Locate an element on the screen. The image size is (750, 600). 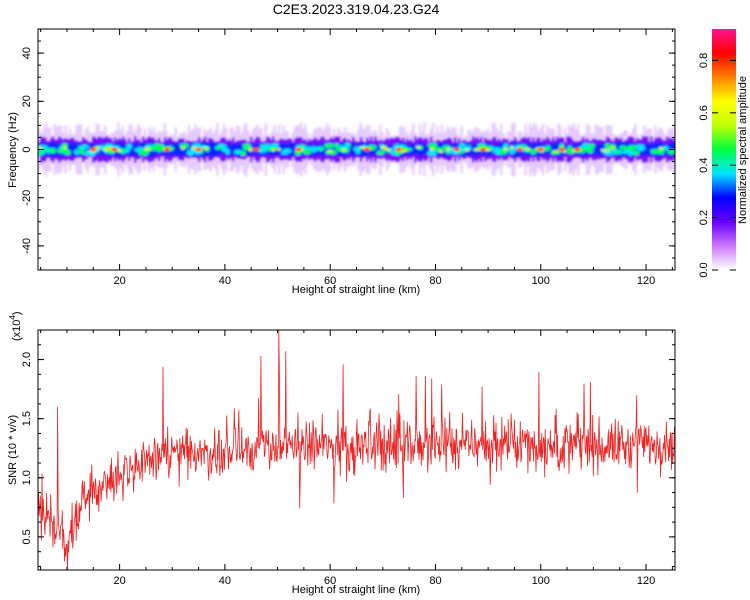
spectrogram-y-tick-label: -20 is located at coordinates (27, 198).